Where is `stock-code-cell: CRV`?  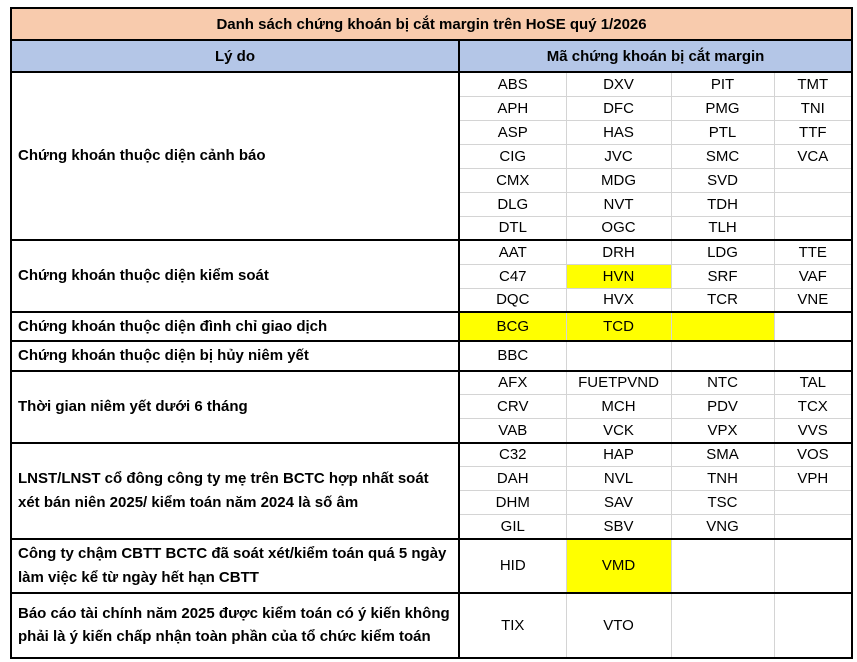 stock-code-cell: CRV is located at coordinates (512, 406).